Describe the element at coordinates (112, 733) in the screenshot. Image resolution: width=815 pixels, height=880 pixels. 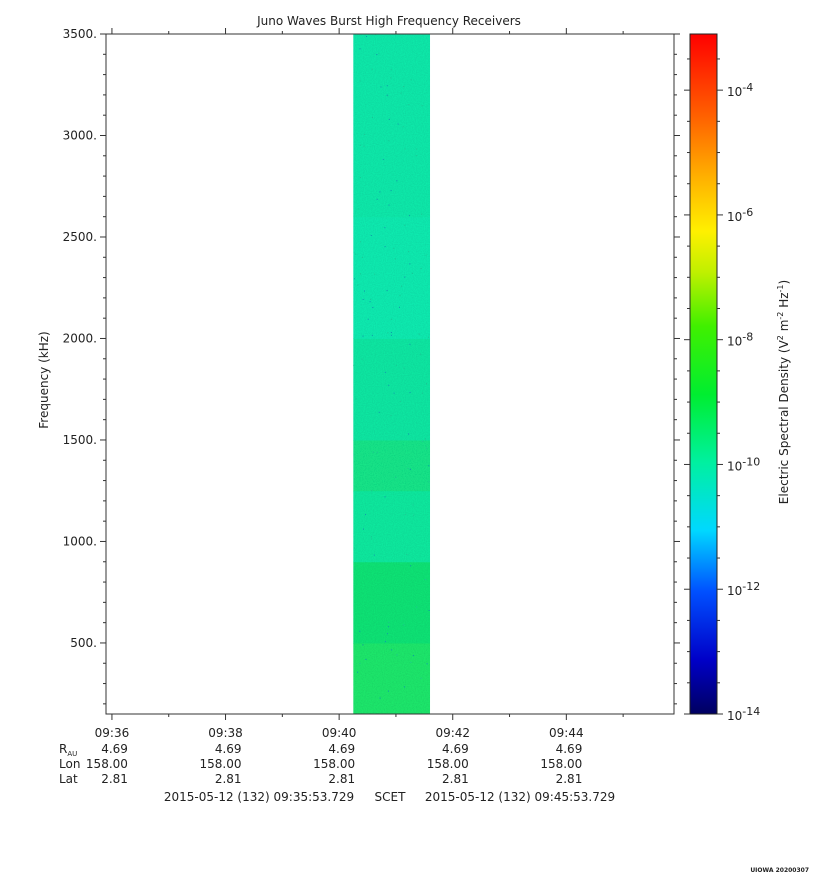
I see `x-tick-label: 09:36` at that location.